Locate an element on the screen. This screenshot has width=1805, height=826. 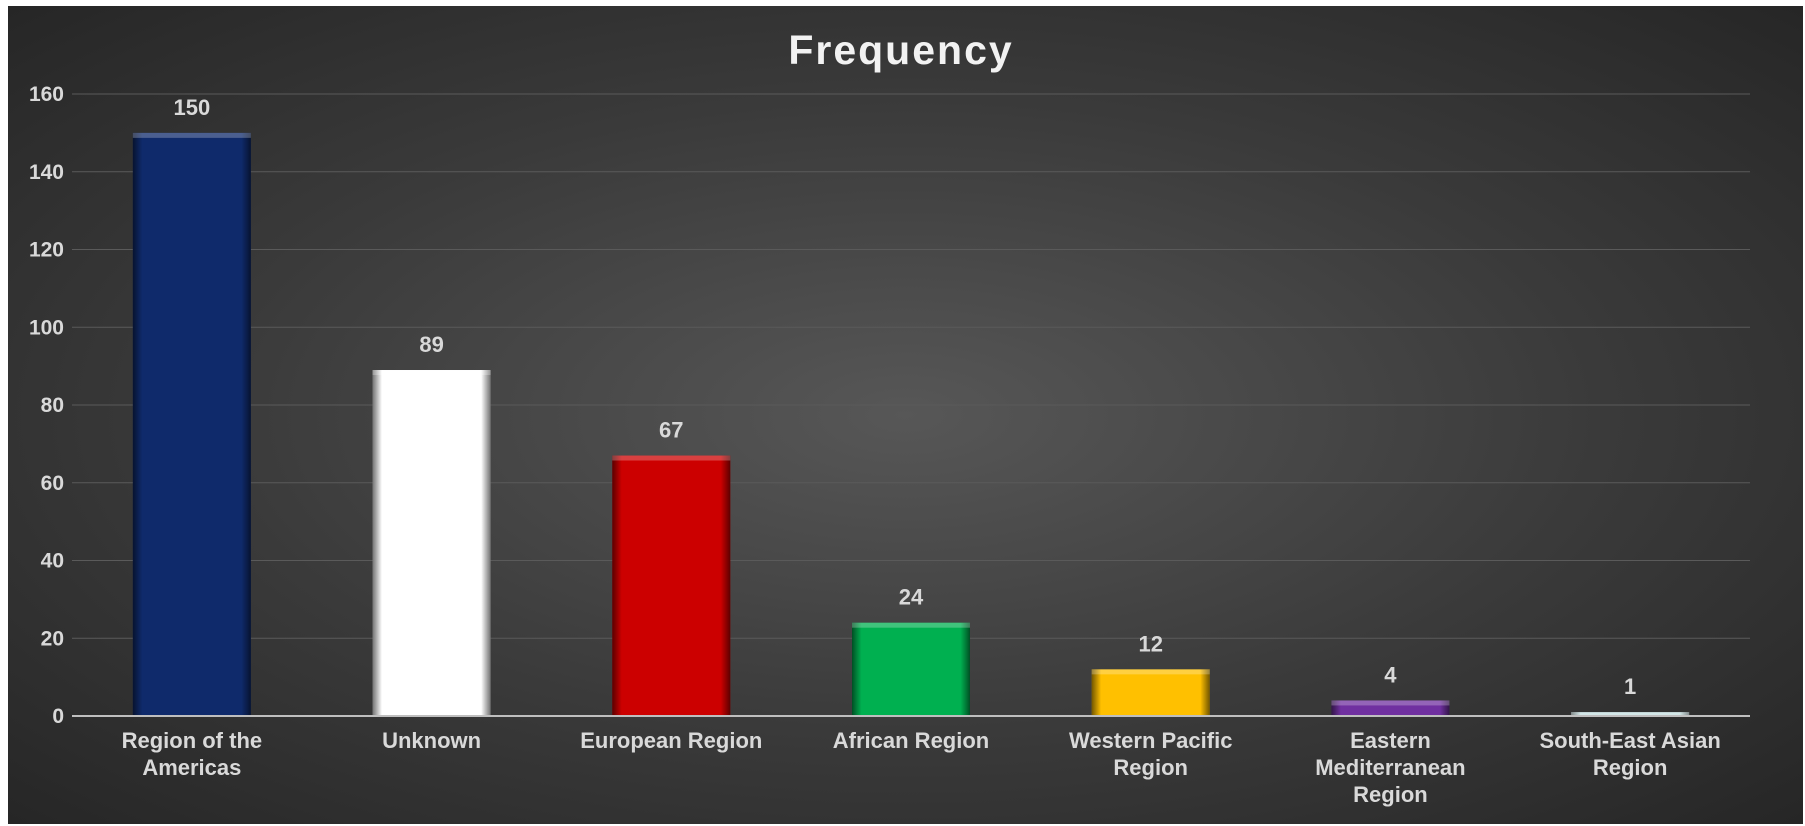
x-category-label: Western Pacific is located at coordinates (1150, 740).